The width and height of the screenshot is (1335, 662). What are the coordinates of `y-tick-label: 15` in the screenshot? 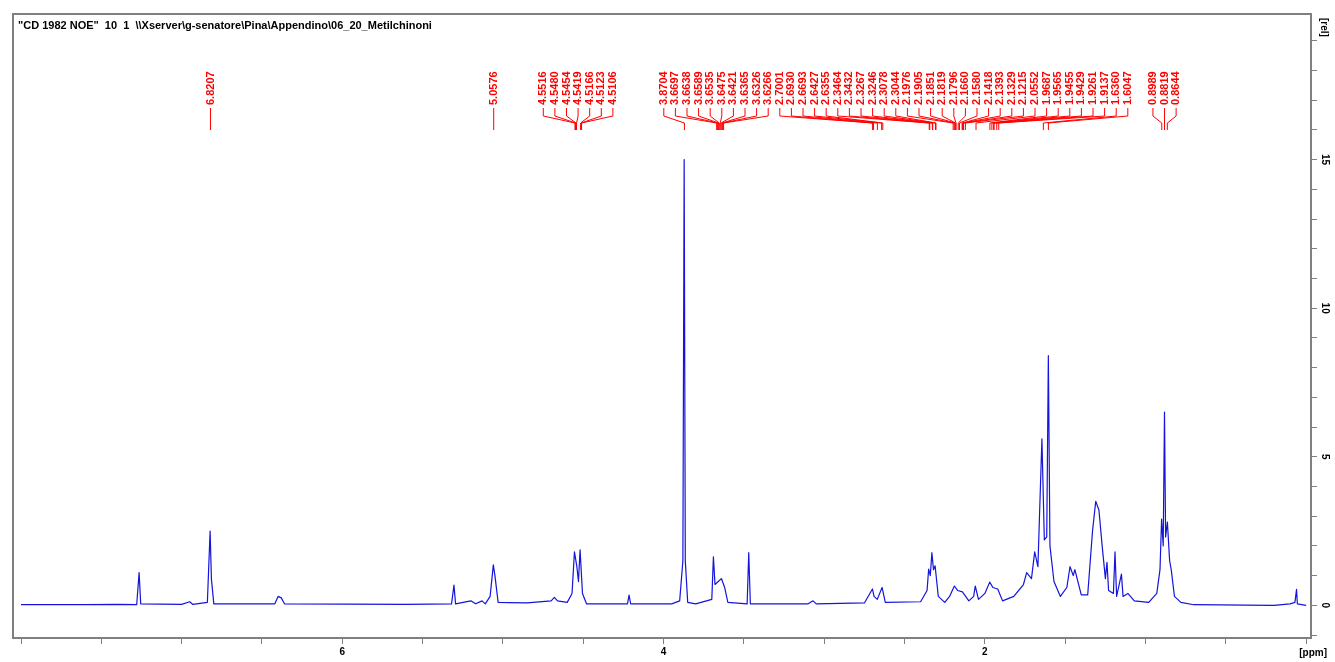 It's located at (1326, 160).